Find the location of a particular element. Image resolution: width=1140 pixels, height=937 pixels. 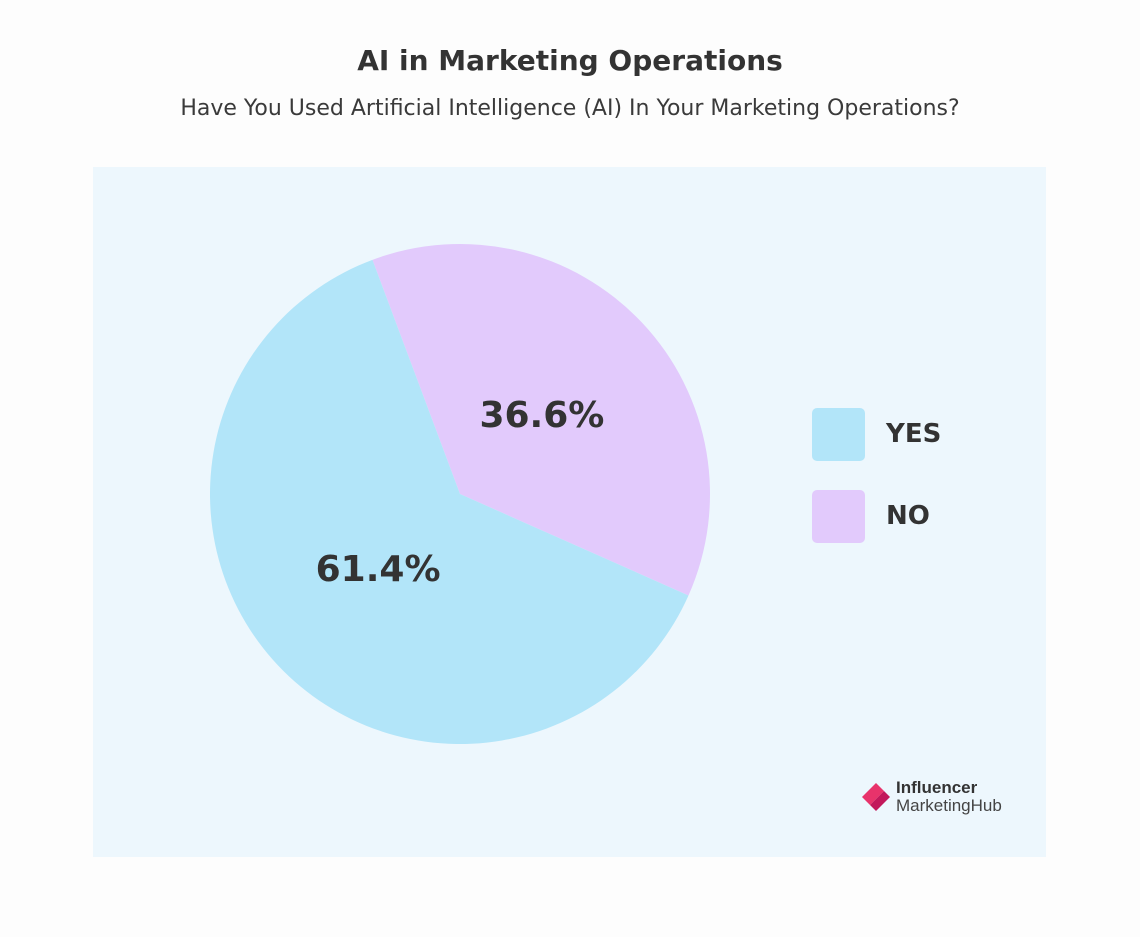

logo-line-marketinghub: MarketingHub is located at coordinates (949, 805).